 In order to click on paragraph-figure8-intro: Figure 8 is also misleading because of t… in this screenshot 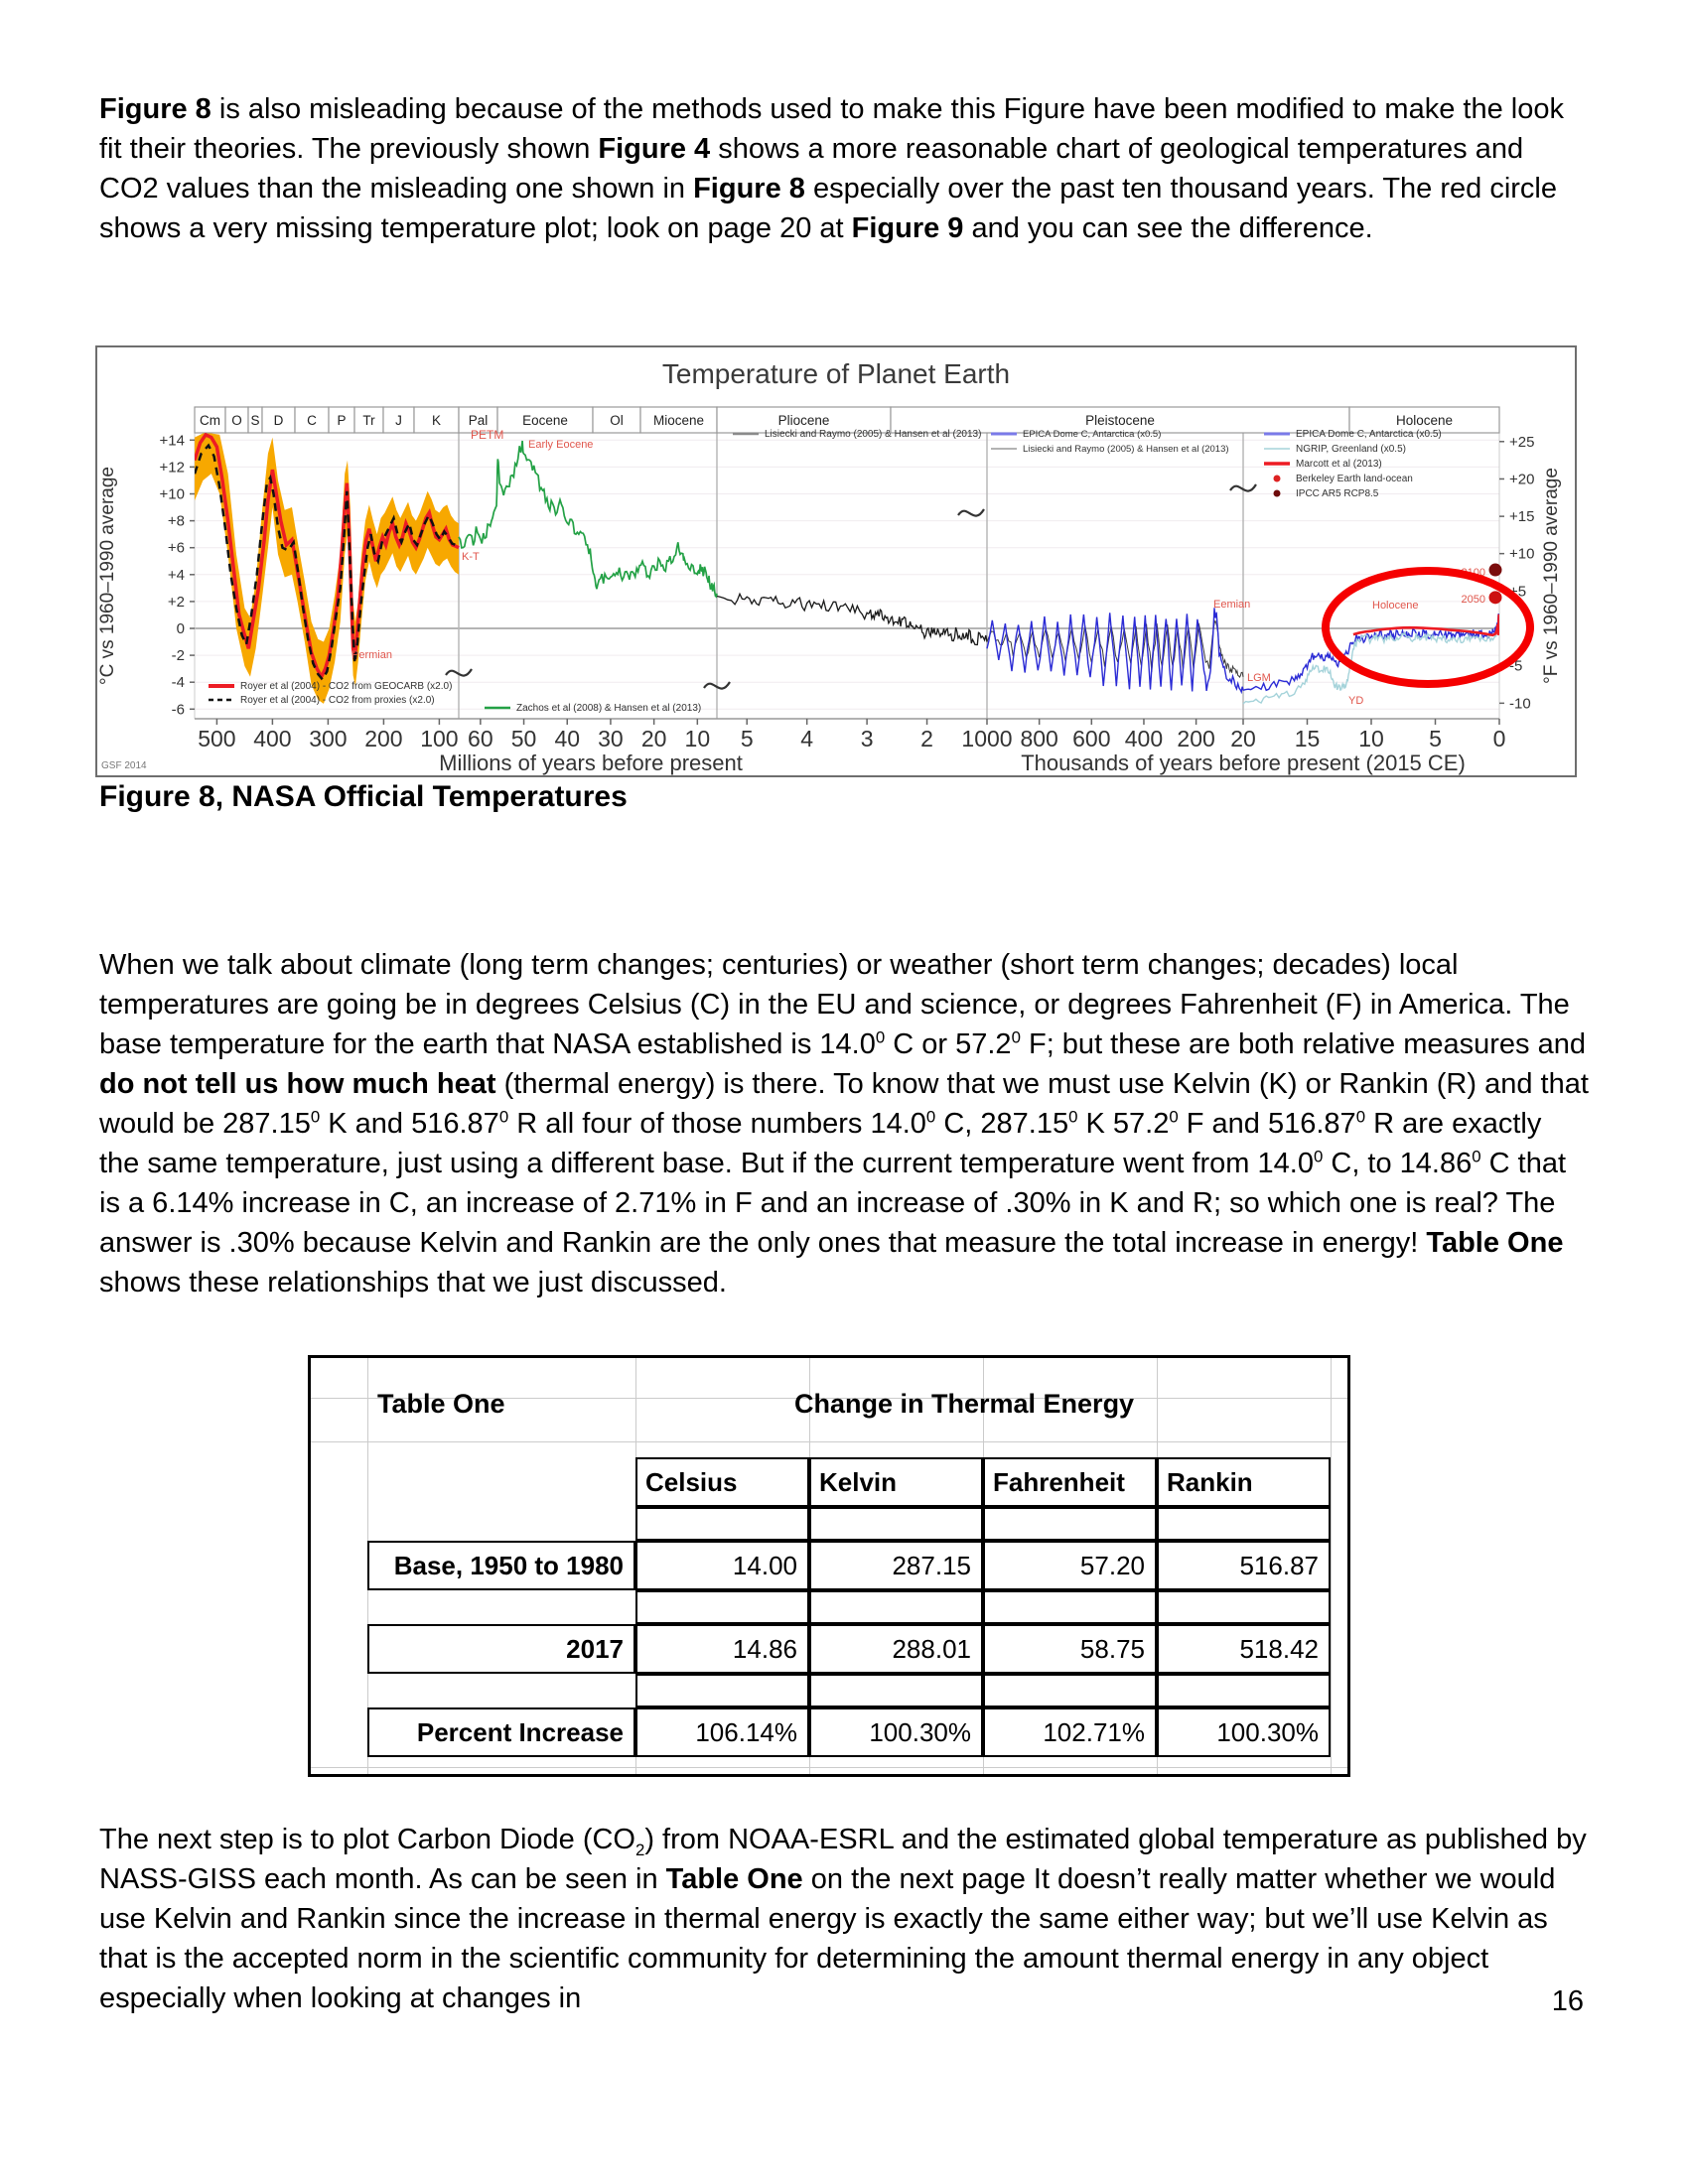, I will do `click(844, 168)`.